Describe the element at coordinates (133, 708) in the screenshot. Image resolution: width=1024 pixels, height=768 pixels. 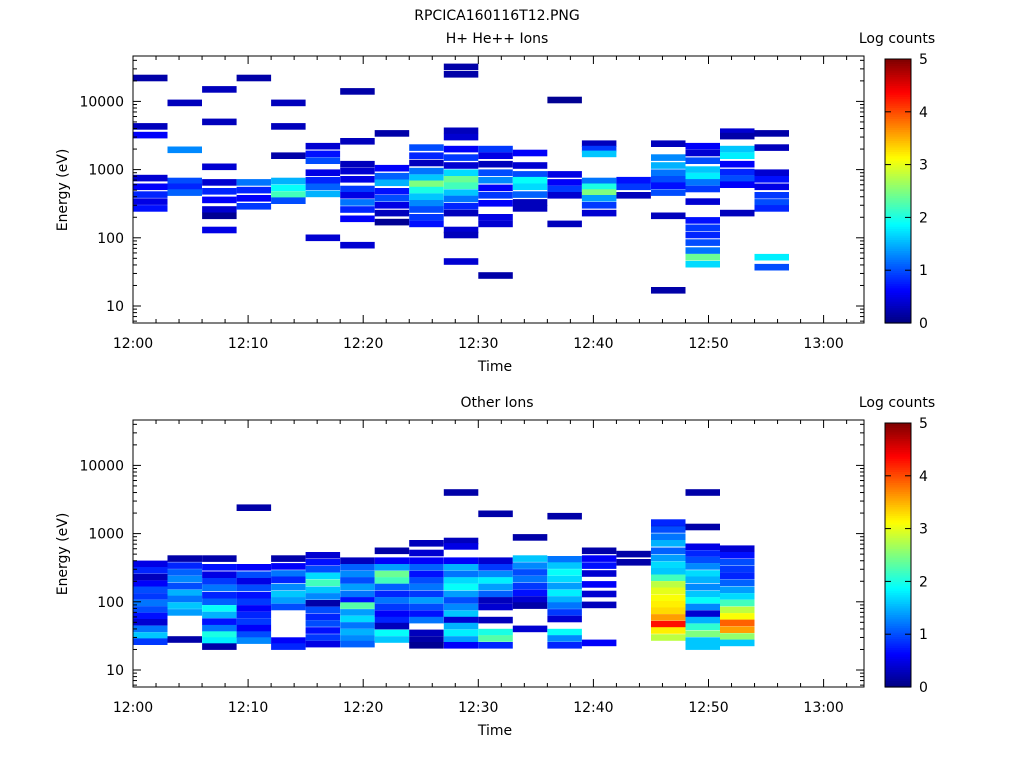
I see `x-tick-label: 12:00` at that location.